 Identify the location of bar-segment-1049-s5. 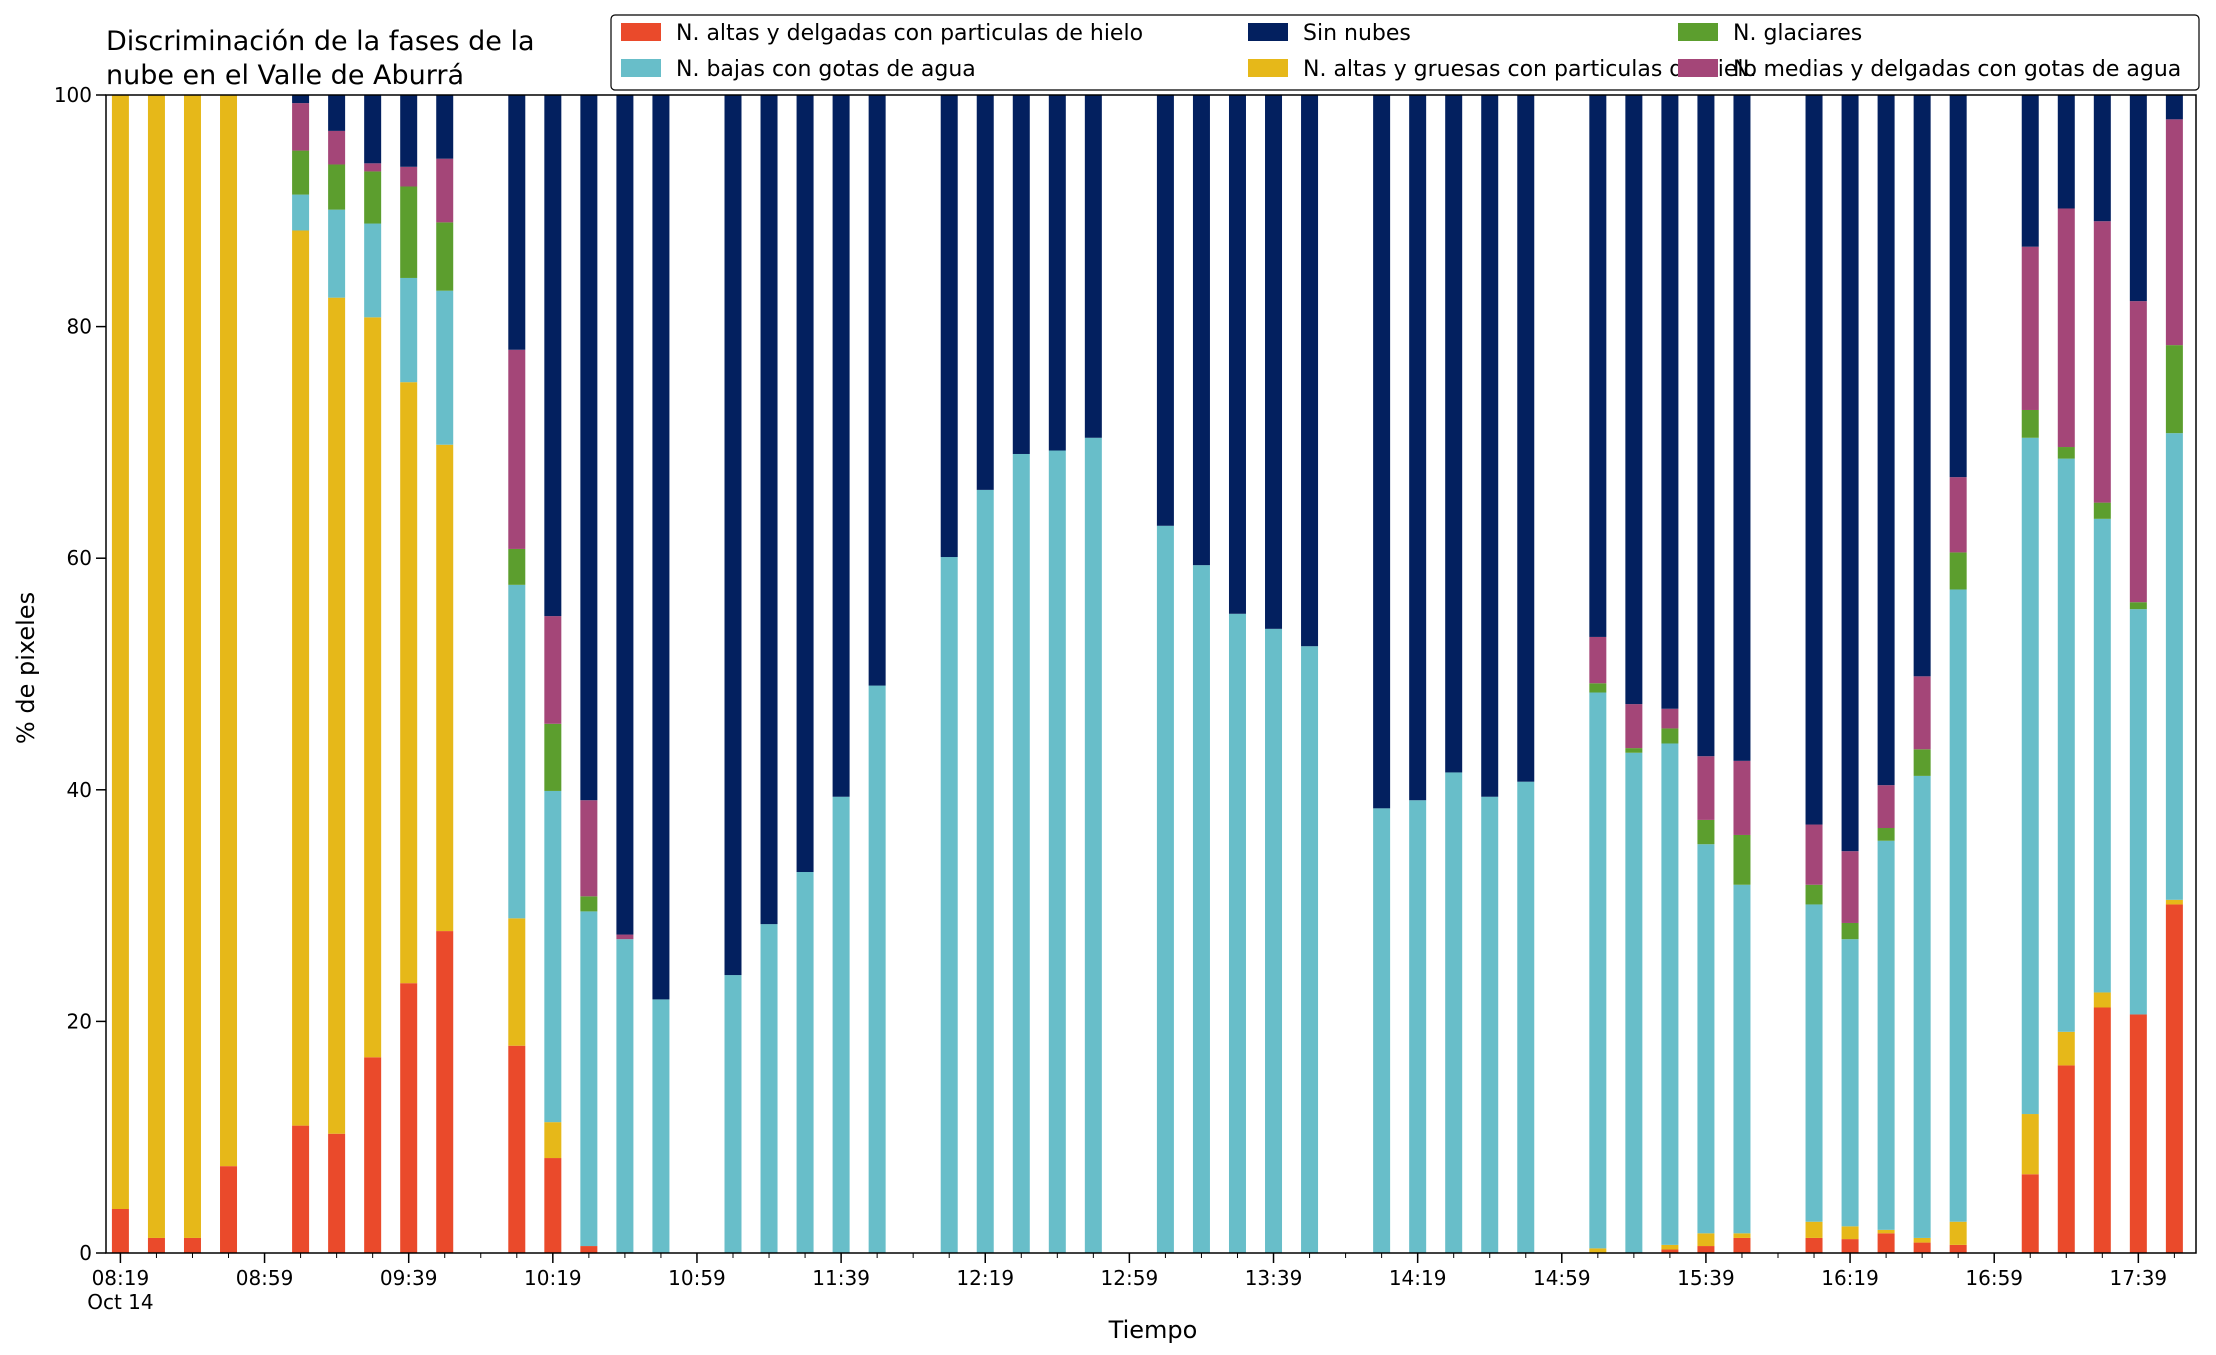
(661, 547).